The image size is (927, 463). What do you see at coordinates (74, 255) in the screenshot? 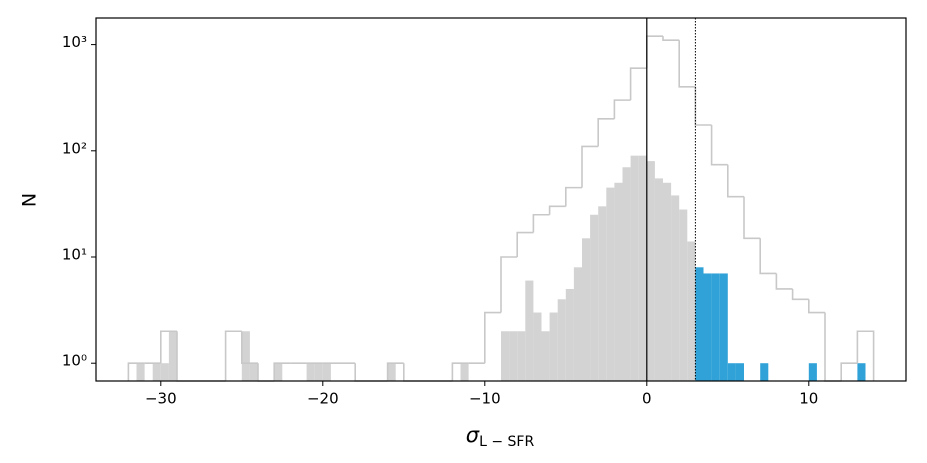
I see `y-tick-label: 10¹` at bounding box center [74, 255].